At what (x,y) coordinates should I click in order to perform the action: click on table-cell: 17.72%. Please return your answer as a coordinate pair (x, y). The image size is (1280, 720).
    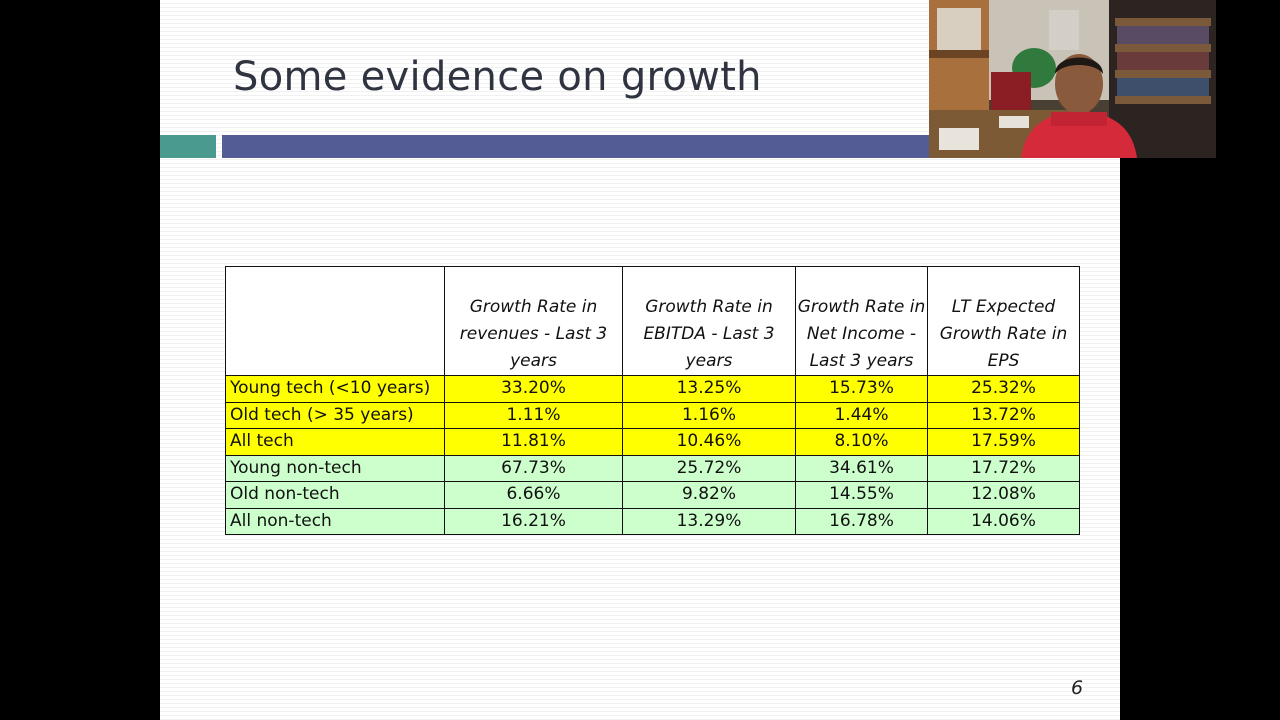
    Looking at the image, I should click on (1003, 468).